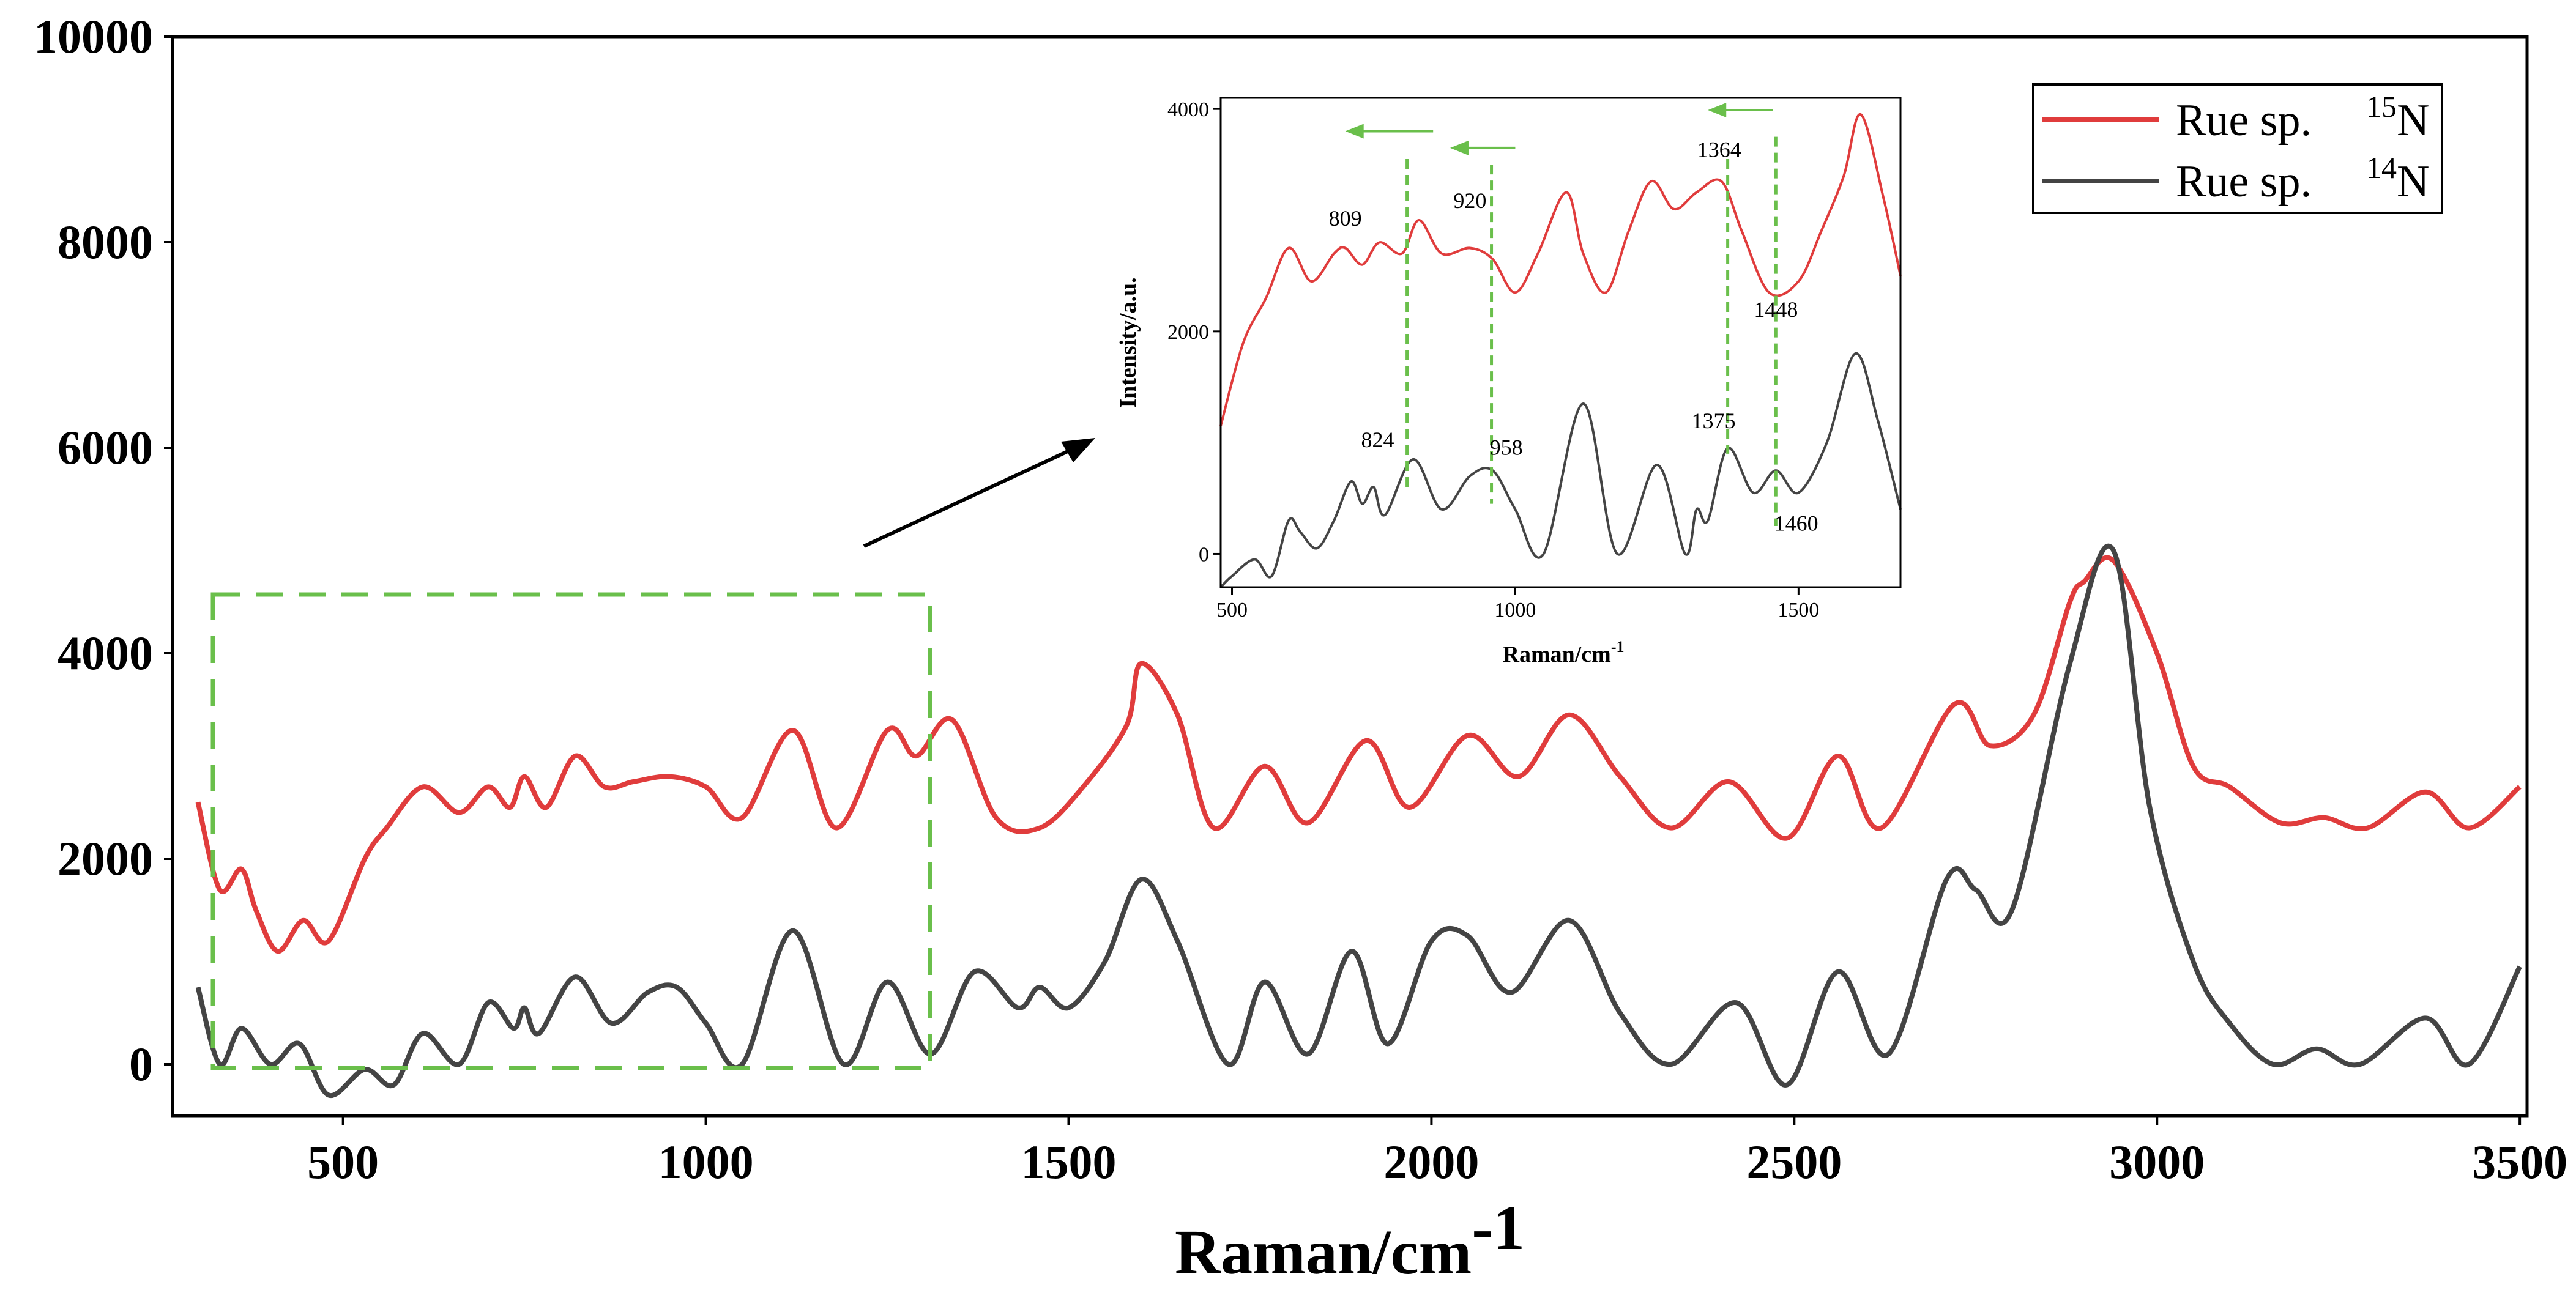 The width and height of the screenshot is (2576, 1301). Describe the element at coordinates (2520, 1161) in the screenshot. I see `main-x-tick-label: 3500` at that location.